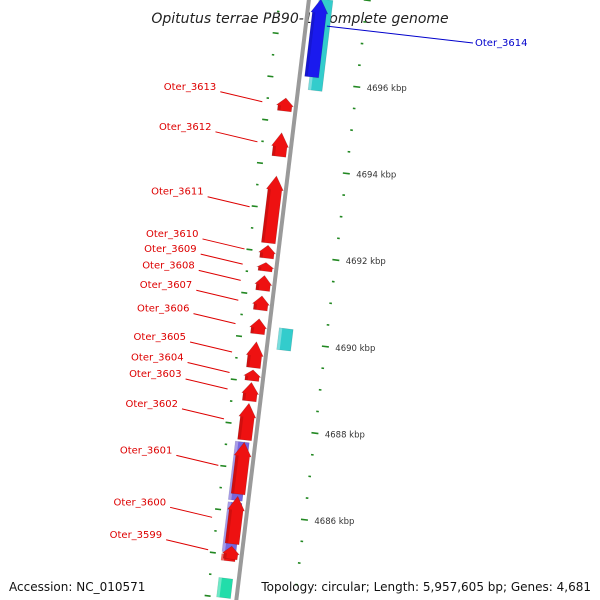 The height and width of the screenshot is (600, 600). I want to click on gene-label: Oter_3606, so click(163, 309).